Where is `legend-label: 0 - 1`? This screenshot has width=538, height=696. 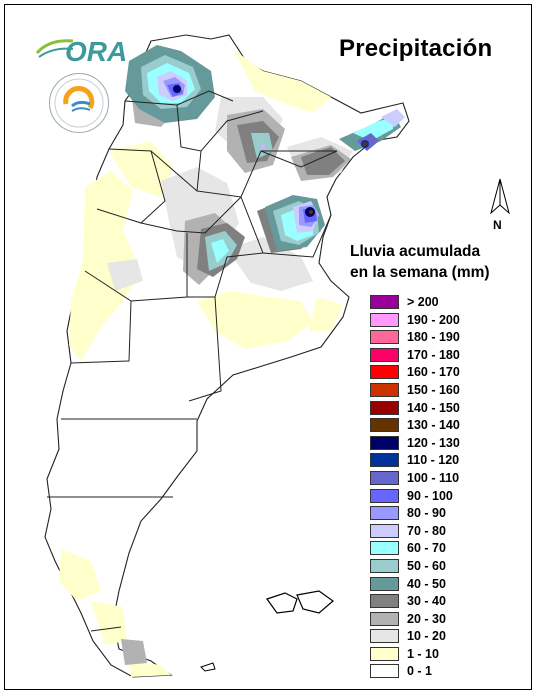
legend-label: 0 - 1 is located at coordinates (420, 671).